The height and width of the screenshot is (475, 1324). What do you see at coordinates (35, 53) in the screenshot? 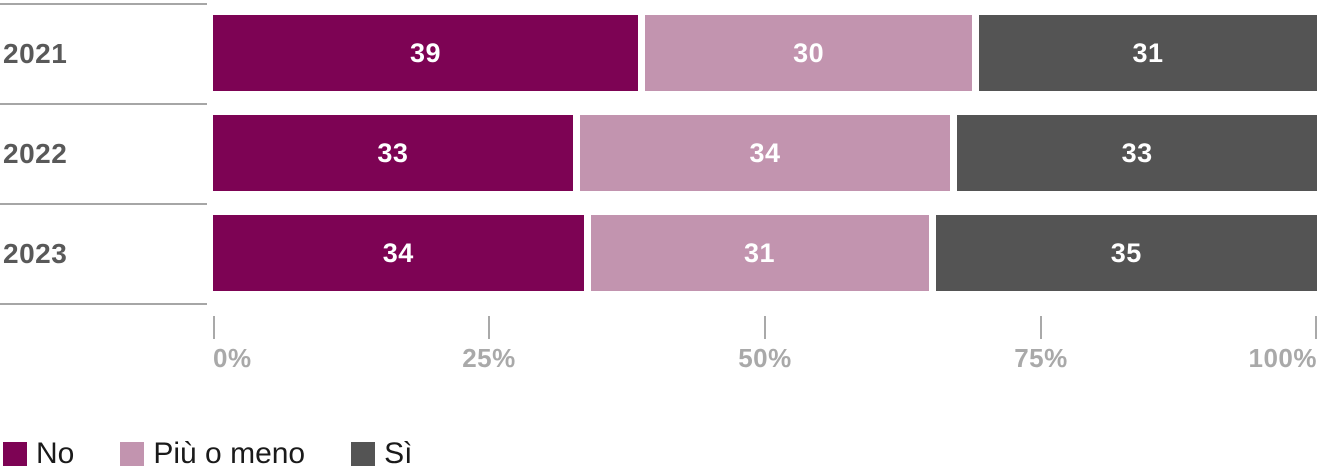
I see `category-label: 2021` at bounding box center [35, 53].